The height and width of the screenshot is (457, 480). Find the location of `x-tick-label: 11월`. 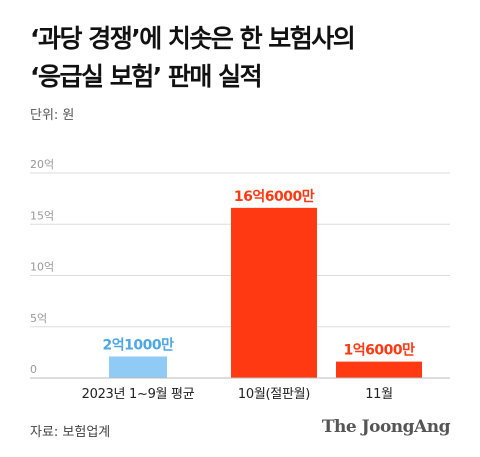

x-tick-label: 11월 is located at coordinates (379, 394).